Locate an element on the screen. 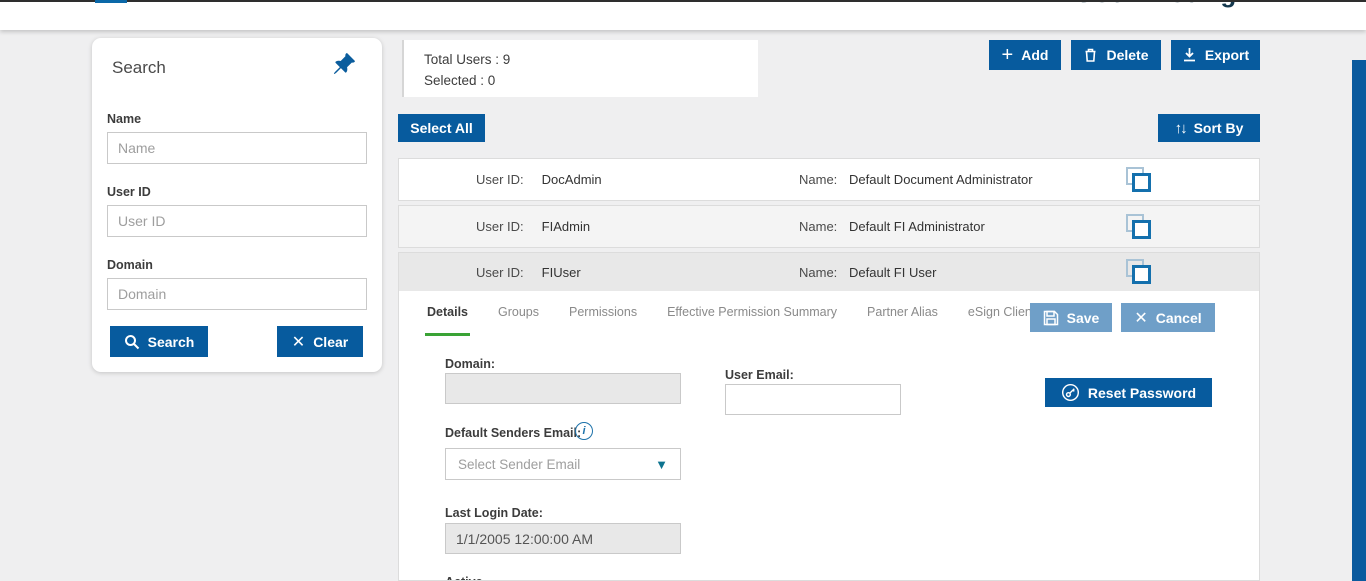  sender-email-dropdown-value: Select Sender Email is located at coordinates (519, 464).